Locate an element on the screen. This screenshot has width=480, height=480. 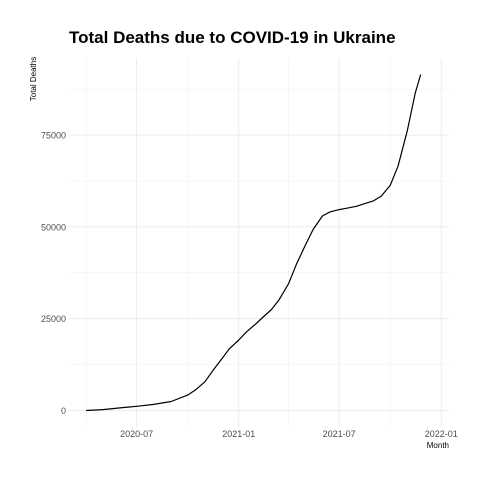
x-axis-title: Month is located at coordinates (438, 445).